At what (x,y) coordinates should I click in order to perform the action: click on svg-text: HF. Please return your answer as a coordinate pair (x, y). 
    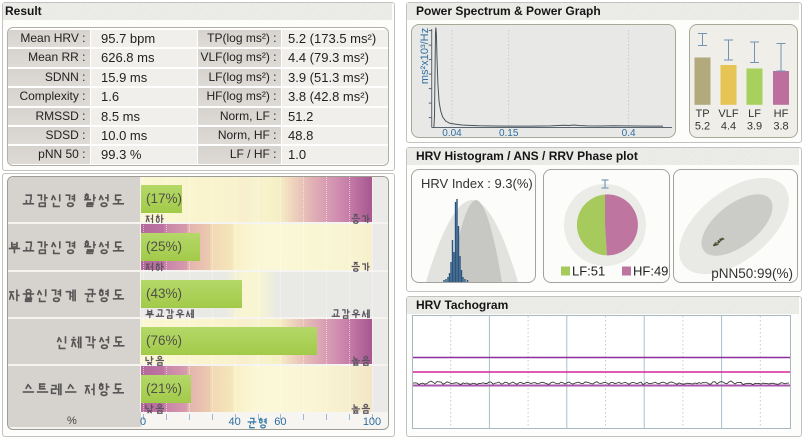
    Looking at the image, I should click on (781, 114).